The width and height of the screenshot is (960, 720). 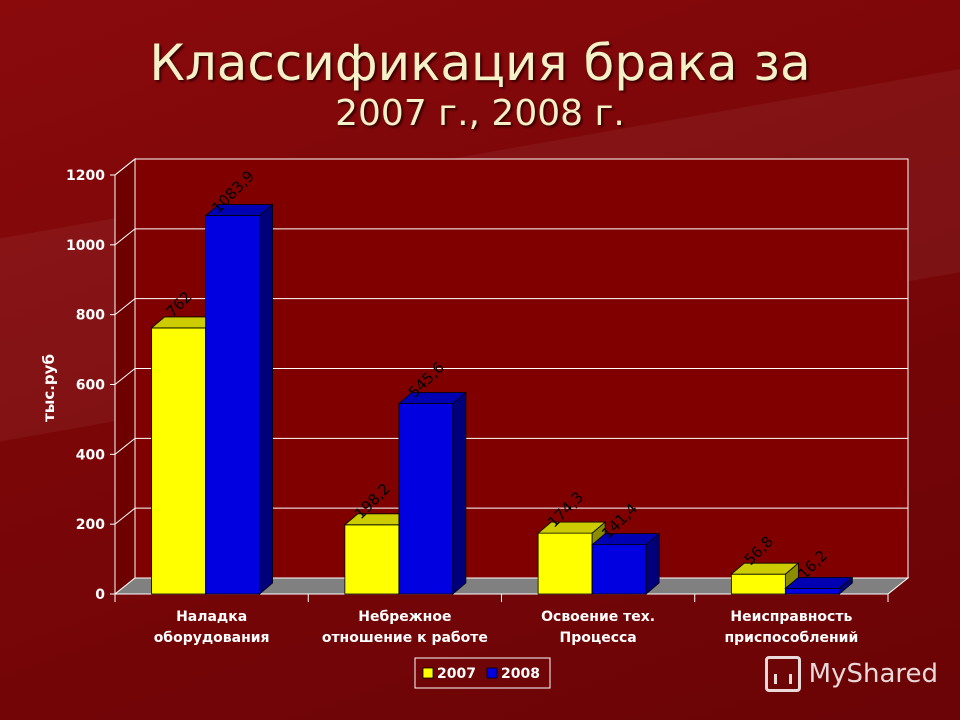 I want to click on y-tick-label: 200, so click(x=90, y=525).